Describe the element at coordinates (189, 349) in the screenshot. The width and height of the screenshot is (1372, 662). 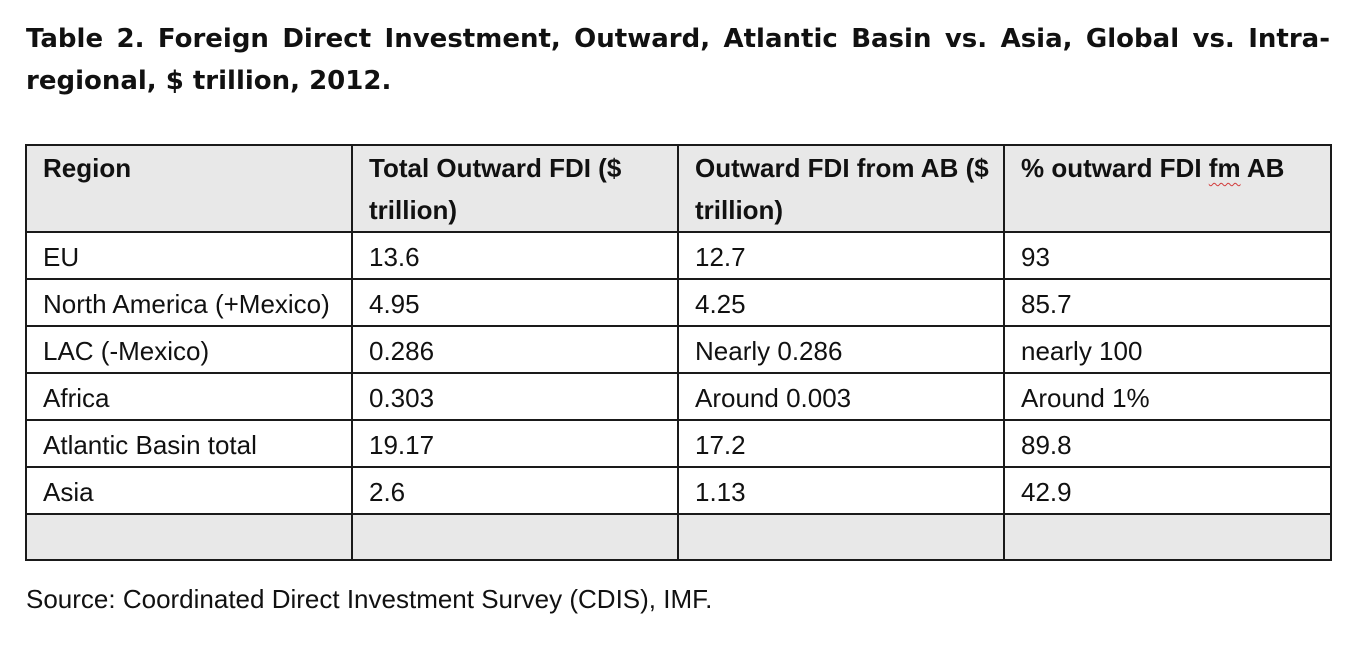
I see `cell-region: LAC (-Mexico)` at that location.